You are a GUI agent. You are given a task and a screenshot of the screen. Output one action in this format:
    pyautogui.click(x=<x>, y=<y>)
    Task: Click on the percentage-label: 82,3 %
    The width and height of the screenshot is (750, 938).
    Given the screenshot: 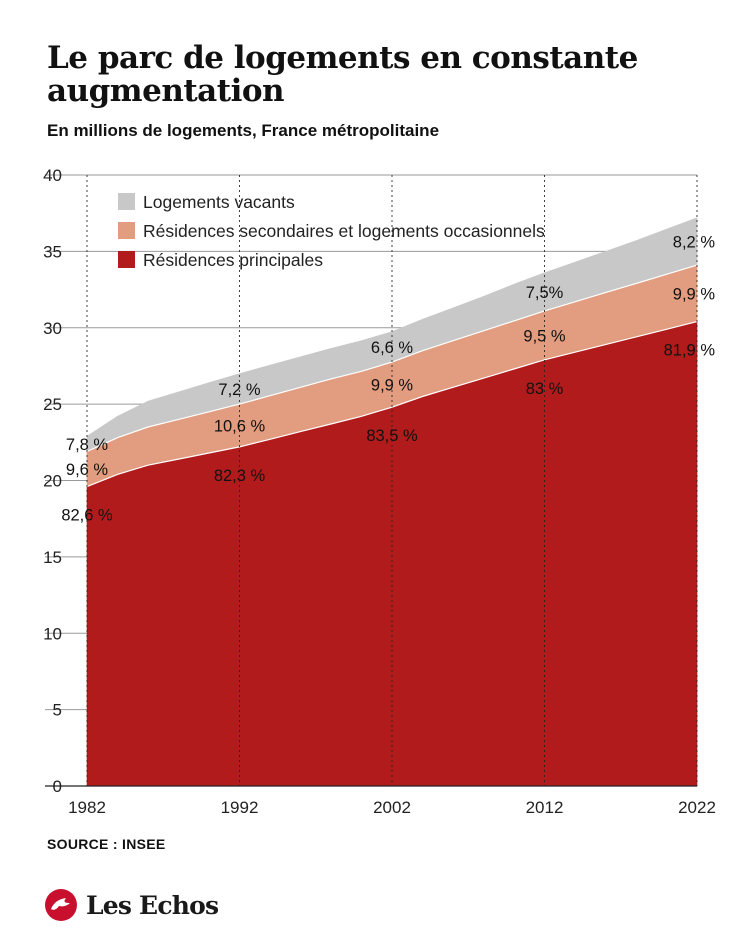 What is the action you would take?
    pyautogui.click(x=240, y=476)
    